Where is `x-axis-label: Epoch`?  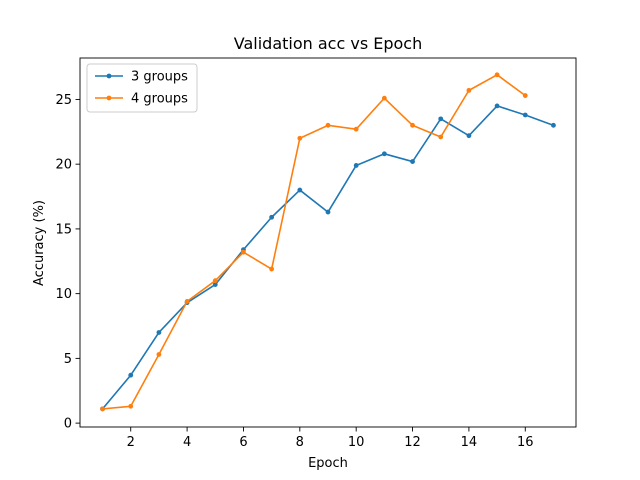
x-axis-label: Epoch is located at coordinates (328, 463).